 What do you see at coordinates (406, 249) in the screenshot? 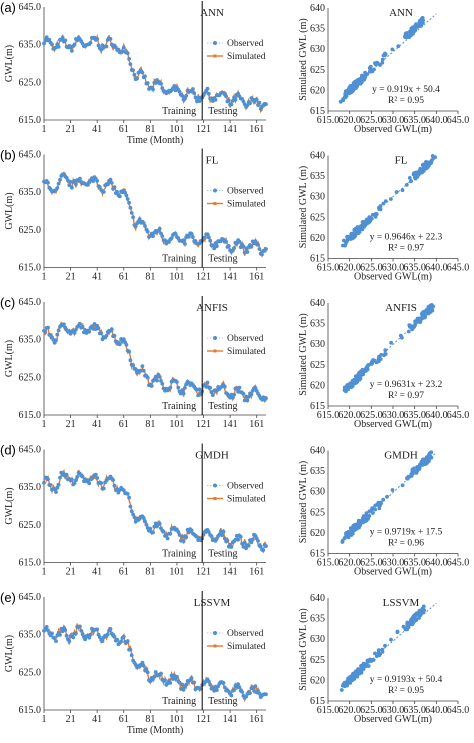
I see `r-squared: R² = 0.97` at bounding box center [406, 249].